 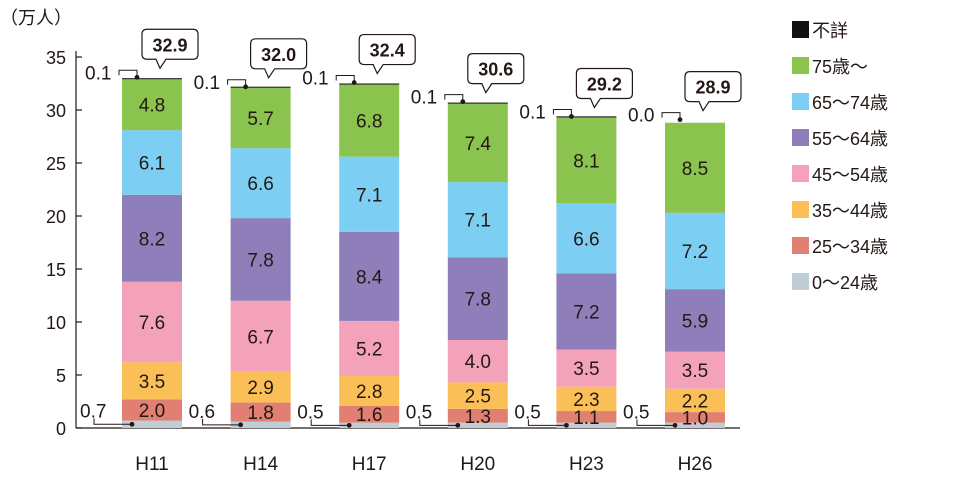 I want to click on segment-value-label: 2.8, so click(x=369, y=392).